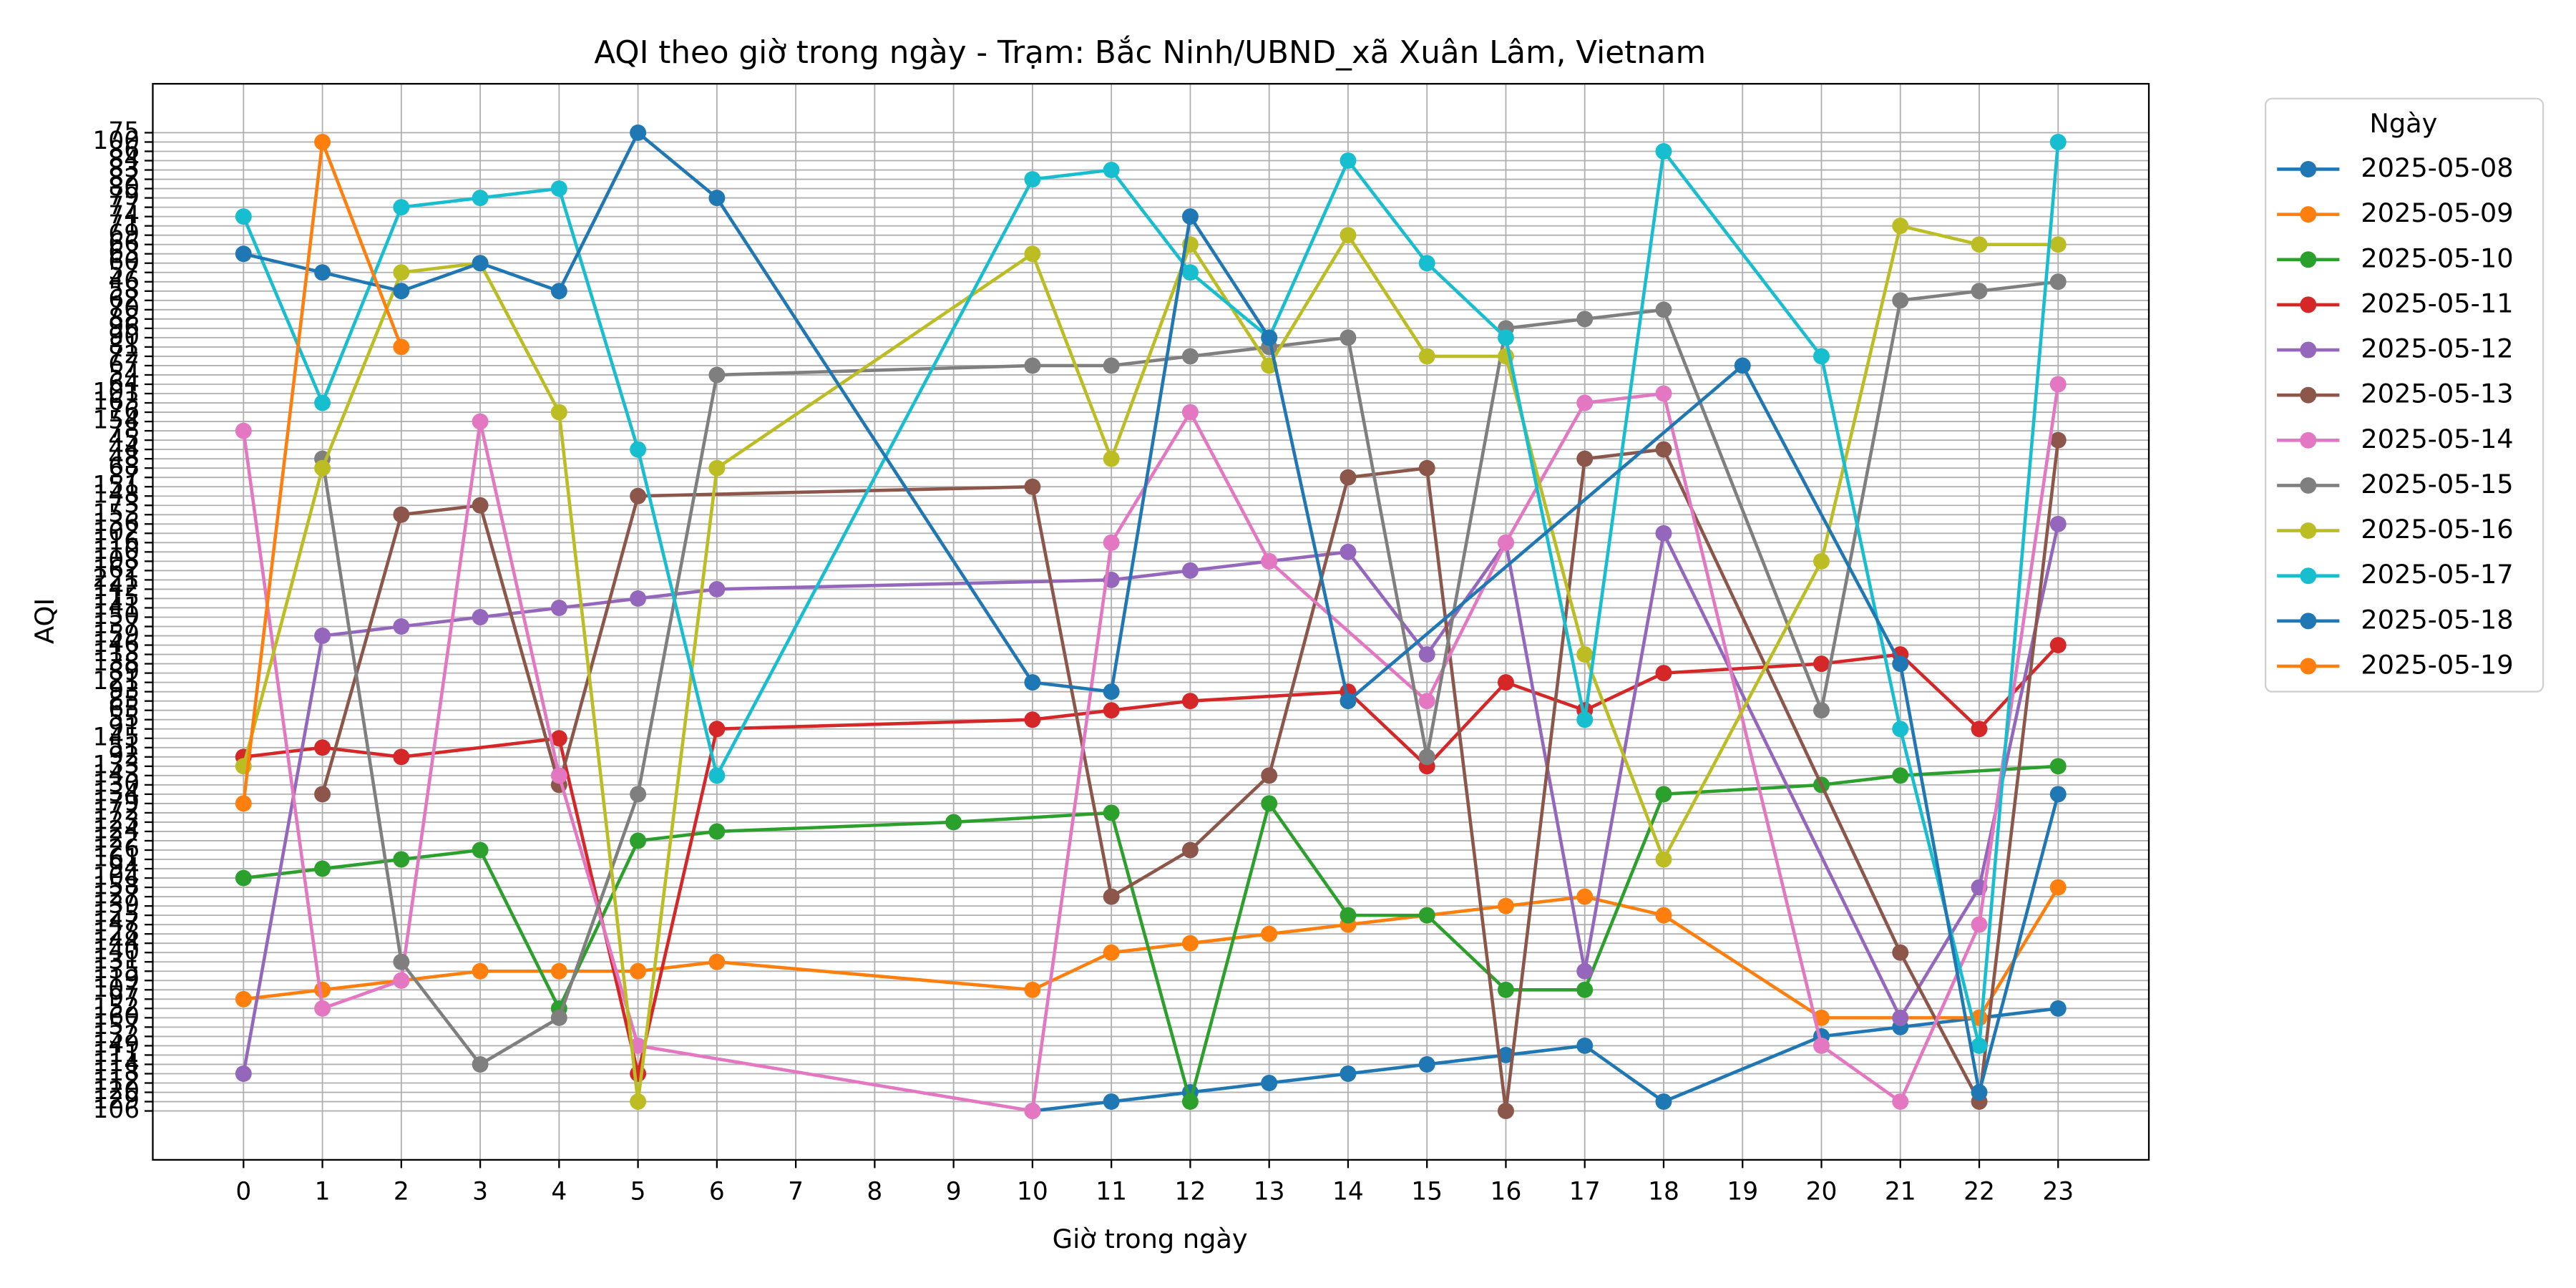 This screenshot has height=1288, width=2576. Describe the element at coordinates (2403, 123) in the screenshot. I see `legend-title: Ngày` at that location.